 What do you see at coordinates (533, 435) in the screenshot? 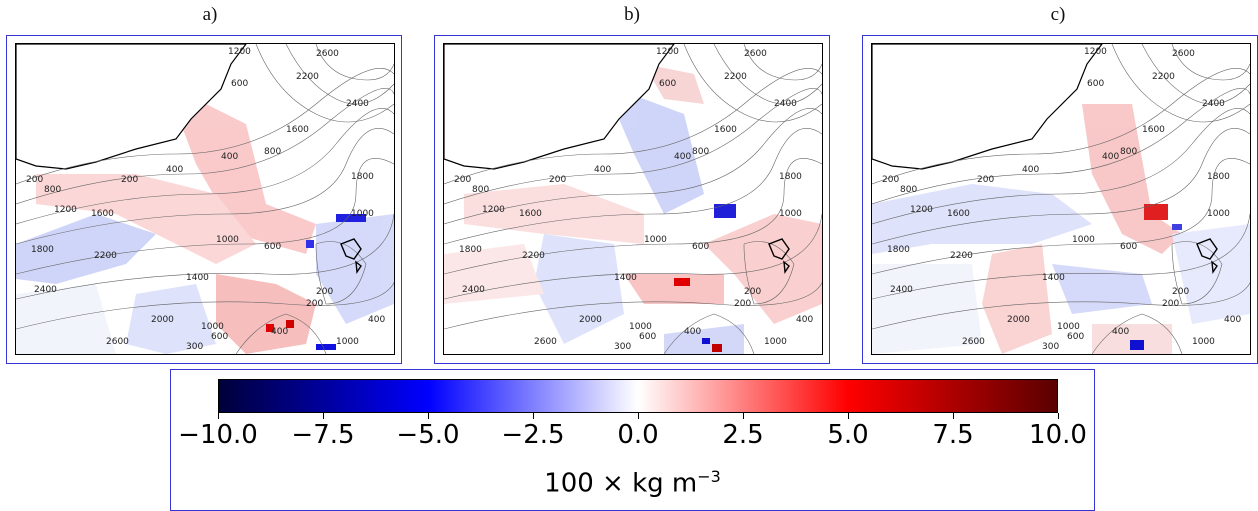
I see `colorbar-tick-label: −2.5` at bounding box center [533, 435].